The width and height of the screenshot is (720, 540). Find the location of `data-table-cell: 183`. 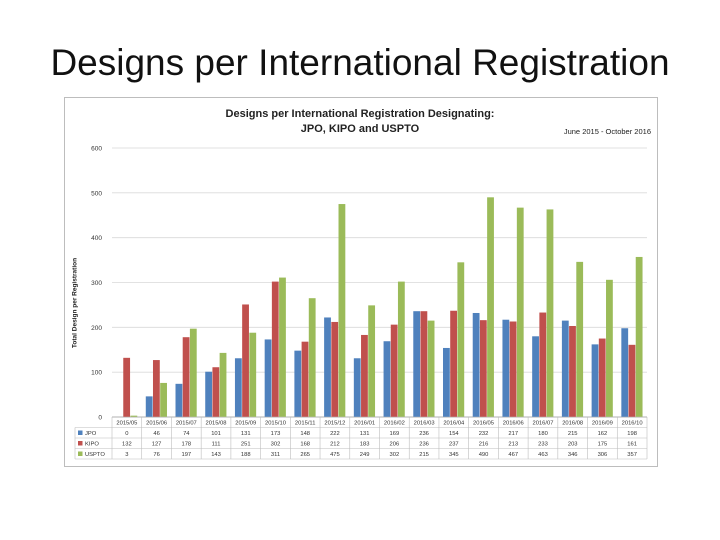

data-table-cell: 183 is located at coordinates (365, 445).